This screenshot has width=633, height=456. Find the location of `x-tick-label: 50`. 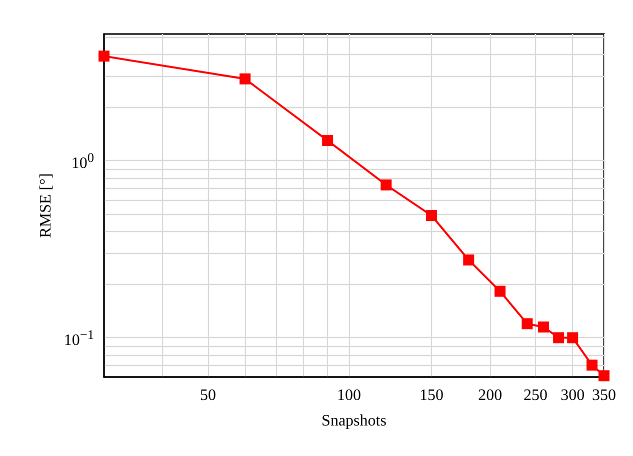

x-tick-label: 50 is located at coordinates (208, 396).